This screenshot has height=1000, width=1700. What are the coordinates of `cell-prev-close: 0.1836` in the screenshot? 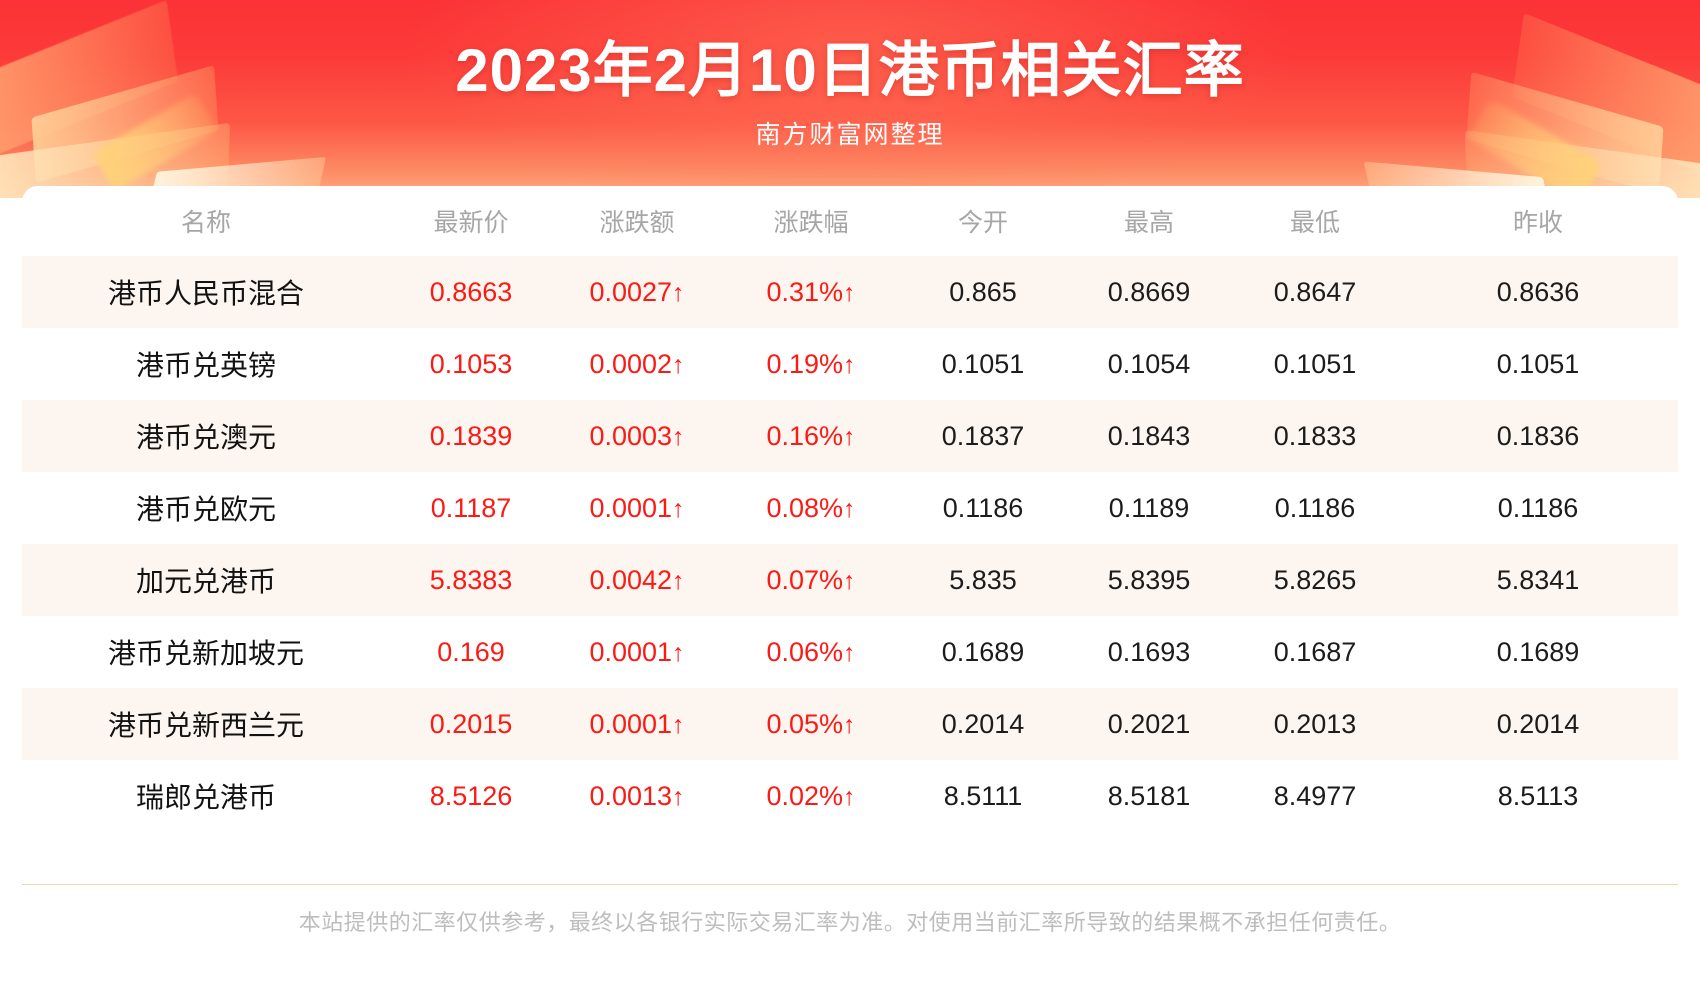 It's located at (1538, 436).